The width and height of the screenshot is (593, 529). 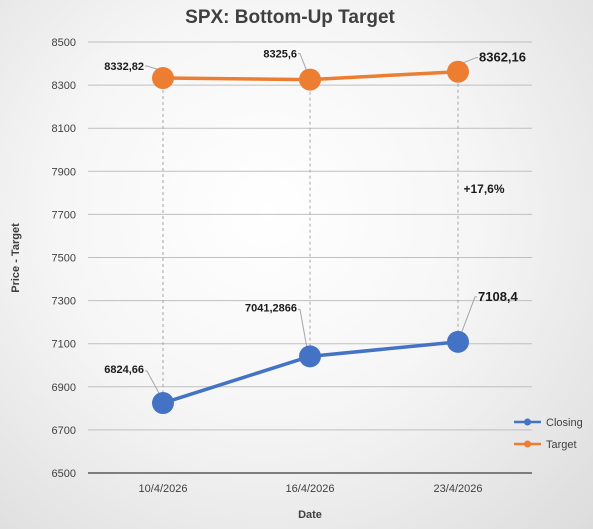 I want to click on annotation-percent: +17,6%, so click(x=483, y=189).